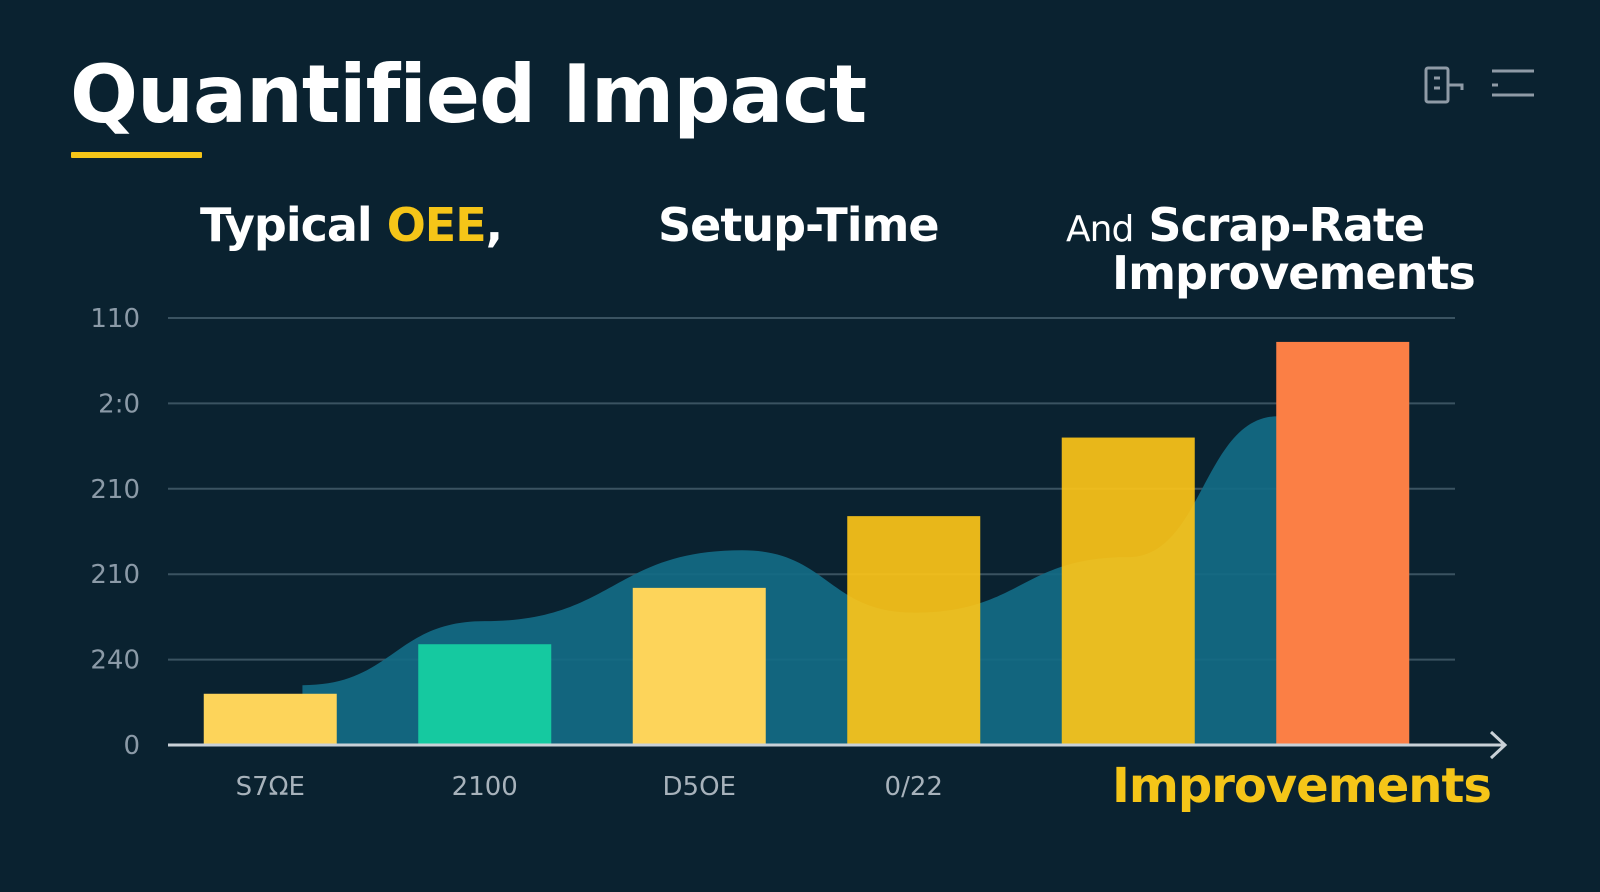 Image resolution: width=1600 pixels, height=892 pixels. I want to click on heading-scrap-main: Scrap-Rate, so click(1286, 225).